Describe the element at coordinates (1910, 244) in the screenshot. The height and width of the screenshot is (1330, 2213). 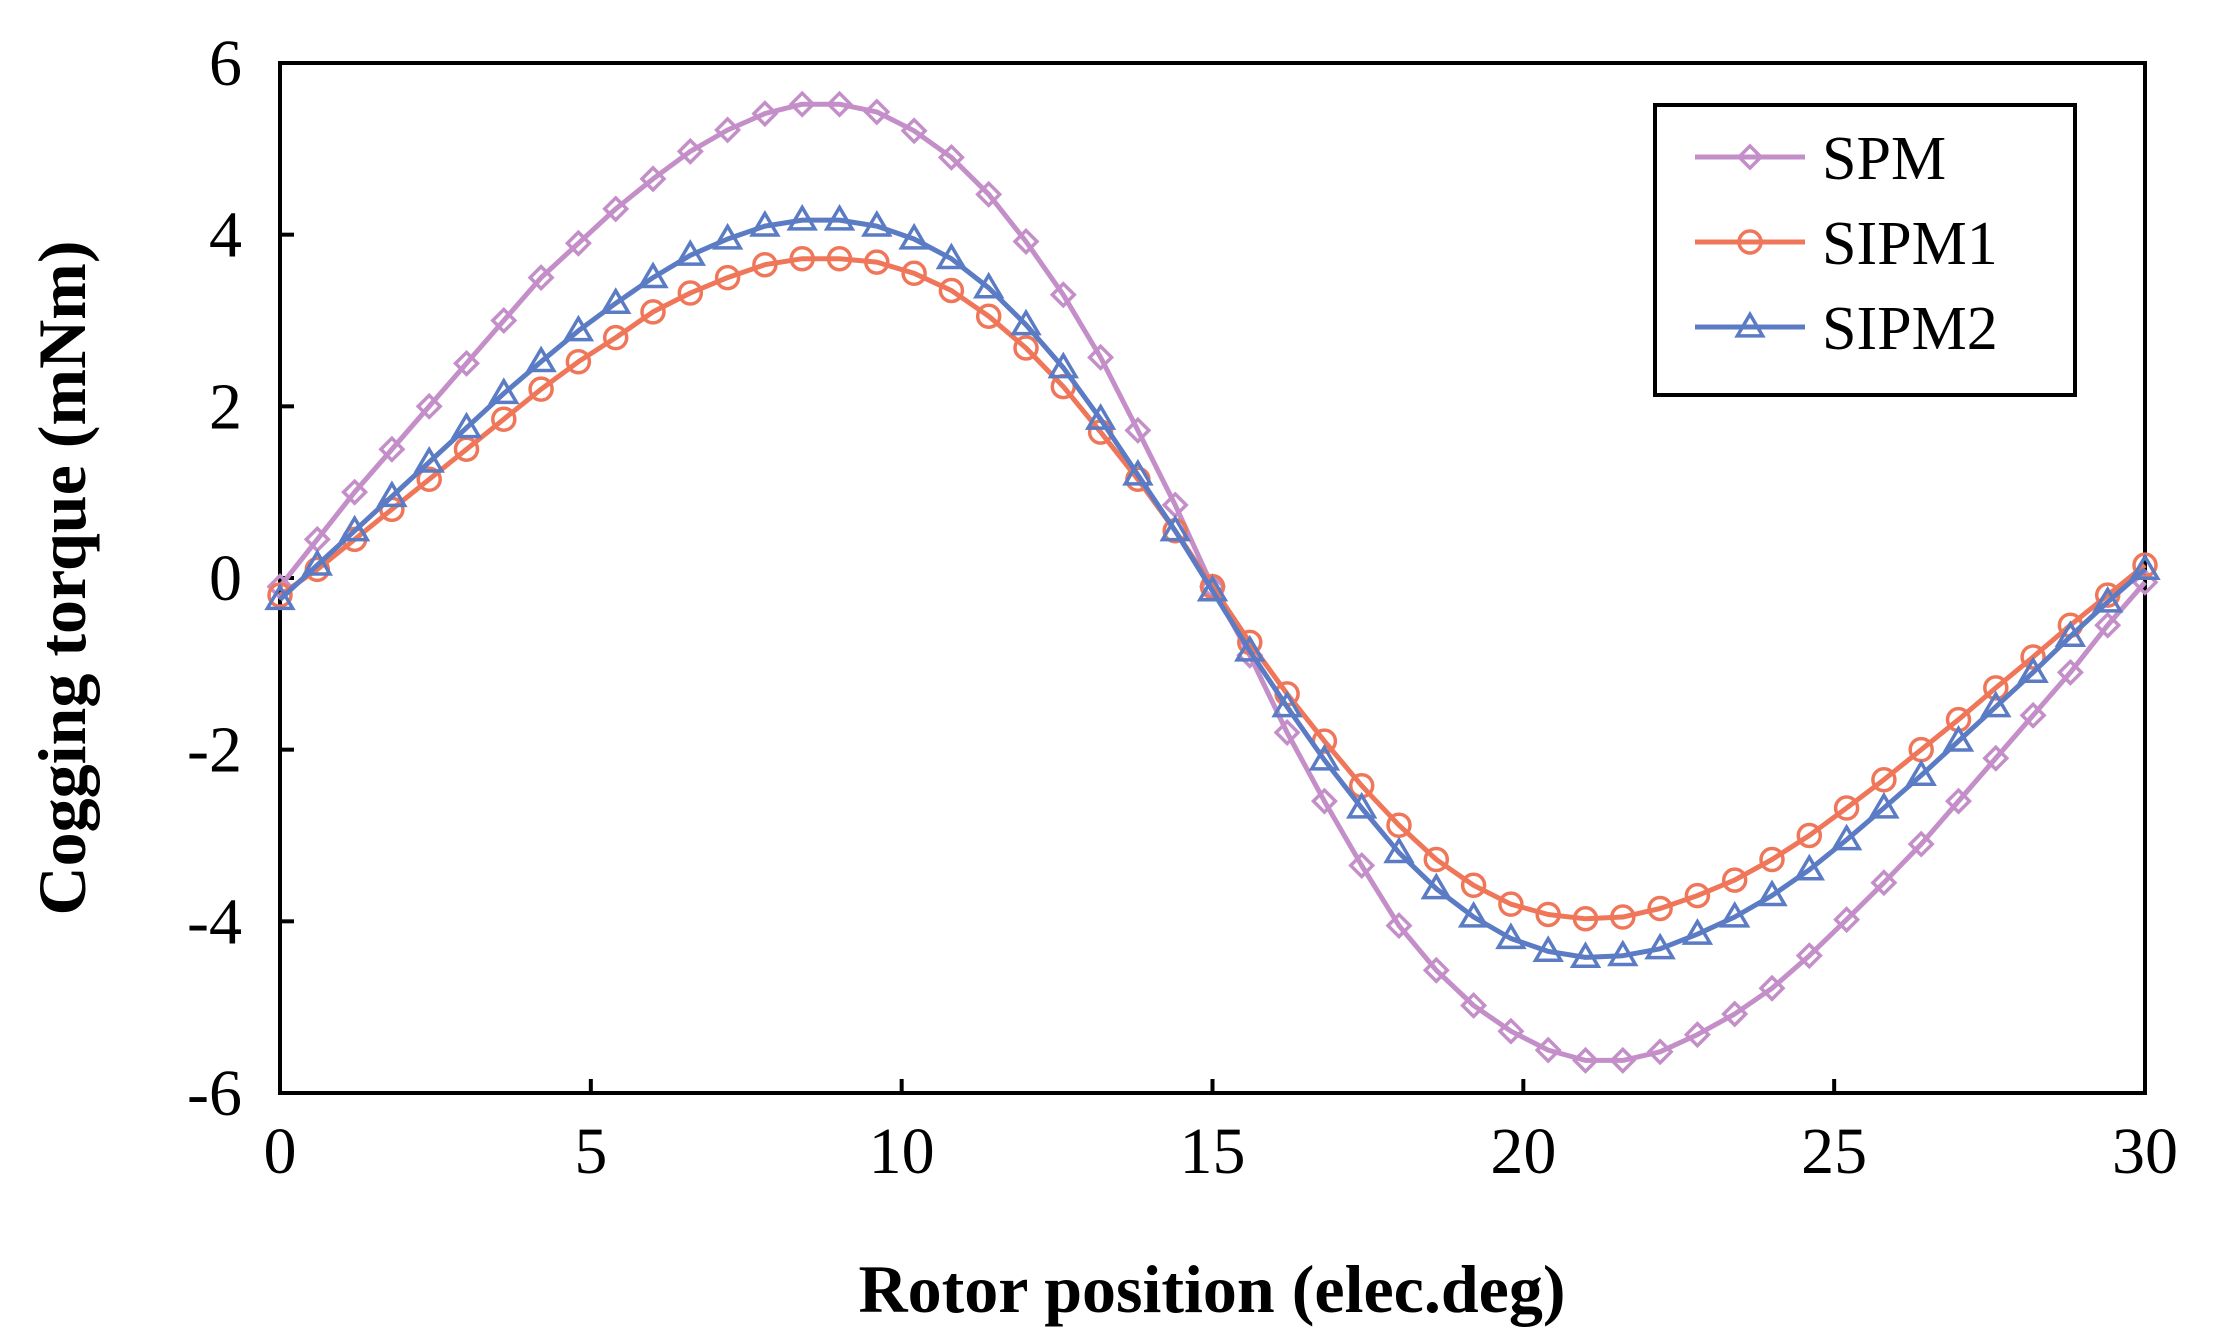
I see `legend-label-sipm1: SIPM1` at that location.